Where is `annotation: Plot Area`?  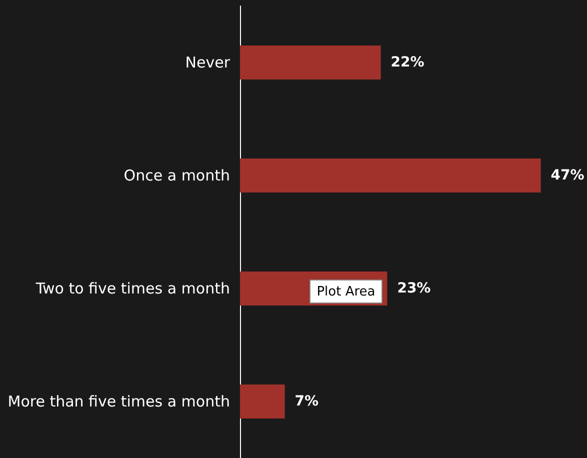 annotation: Plot Area is located at coordinates (346, 292).